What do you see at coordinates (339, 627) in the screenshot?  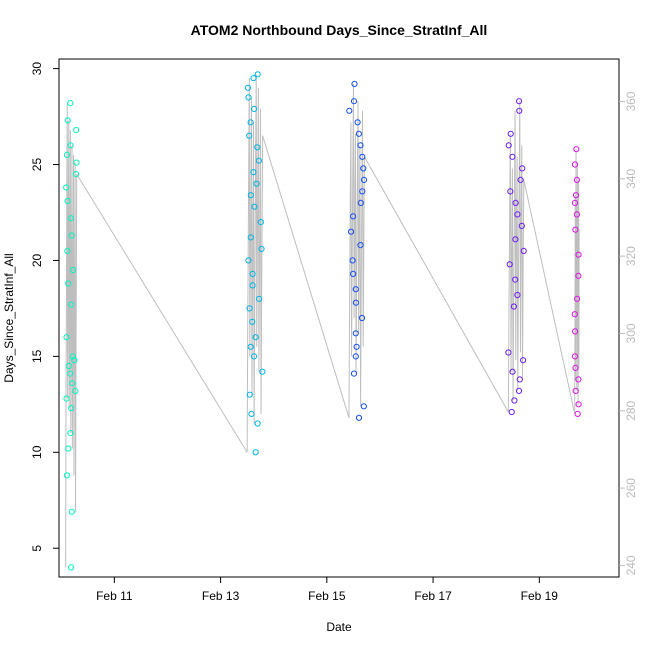 I see `x-axis-label: Date` at bounding box center [339, 627].